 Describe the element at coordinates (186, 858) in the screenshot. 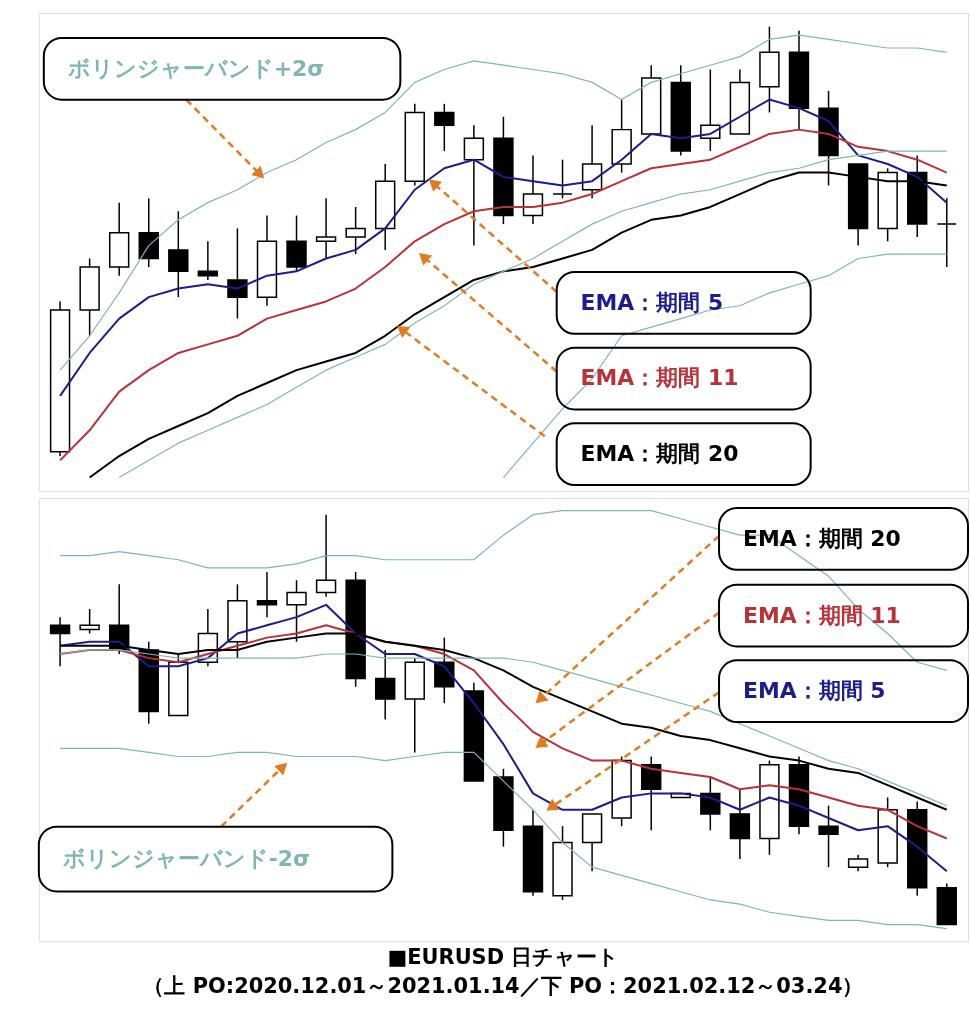

I see `text: ボリンジャーバンド-2σ` at that location.